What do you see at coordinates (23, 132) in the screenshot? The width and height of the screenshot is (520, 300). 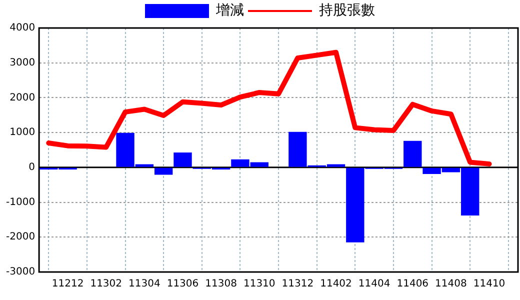 I see `y-tick-label: 1000` at bounding box center [23, 132].